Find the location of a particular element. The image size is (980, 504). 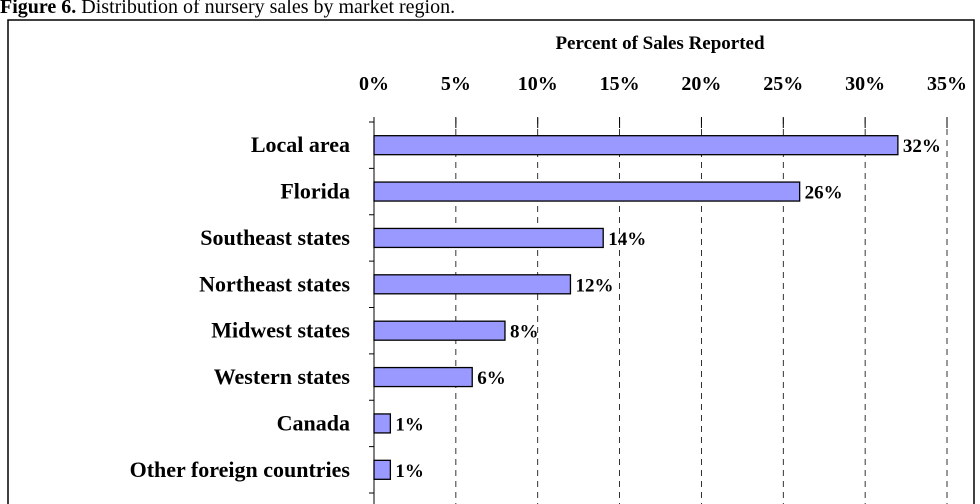

figure-label: Figure 6. is located at coordinates (38, 9).